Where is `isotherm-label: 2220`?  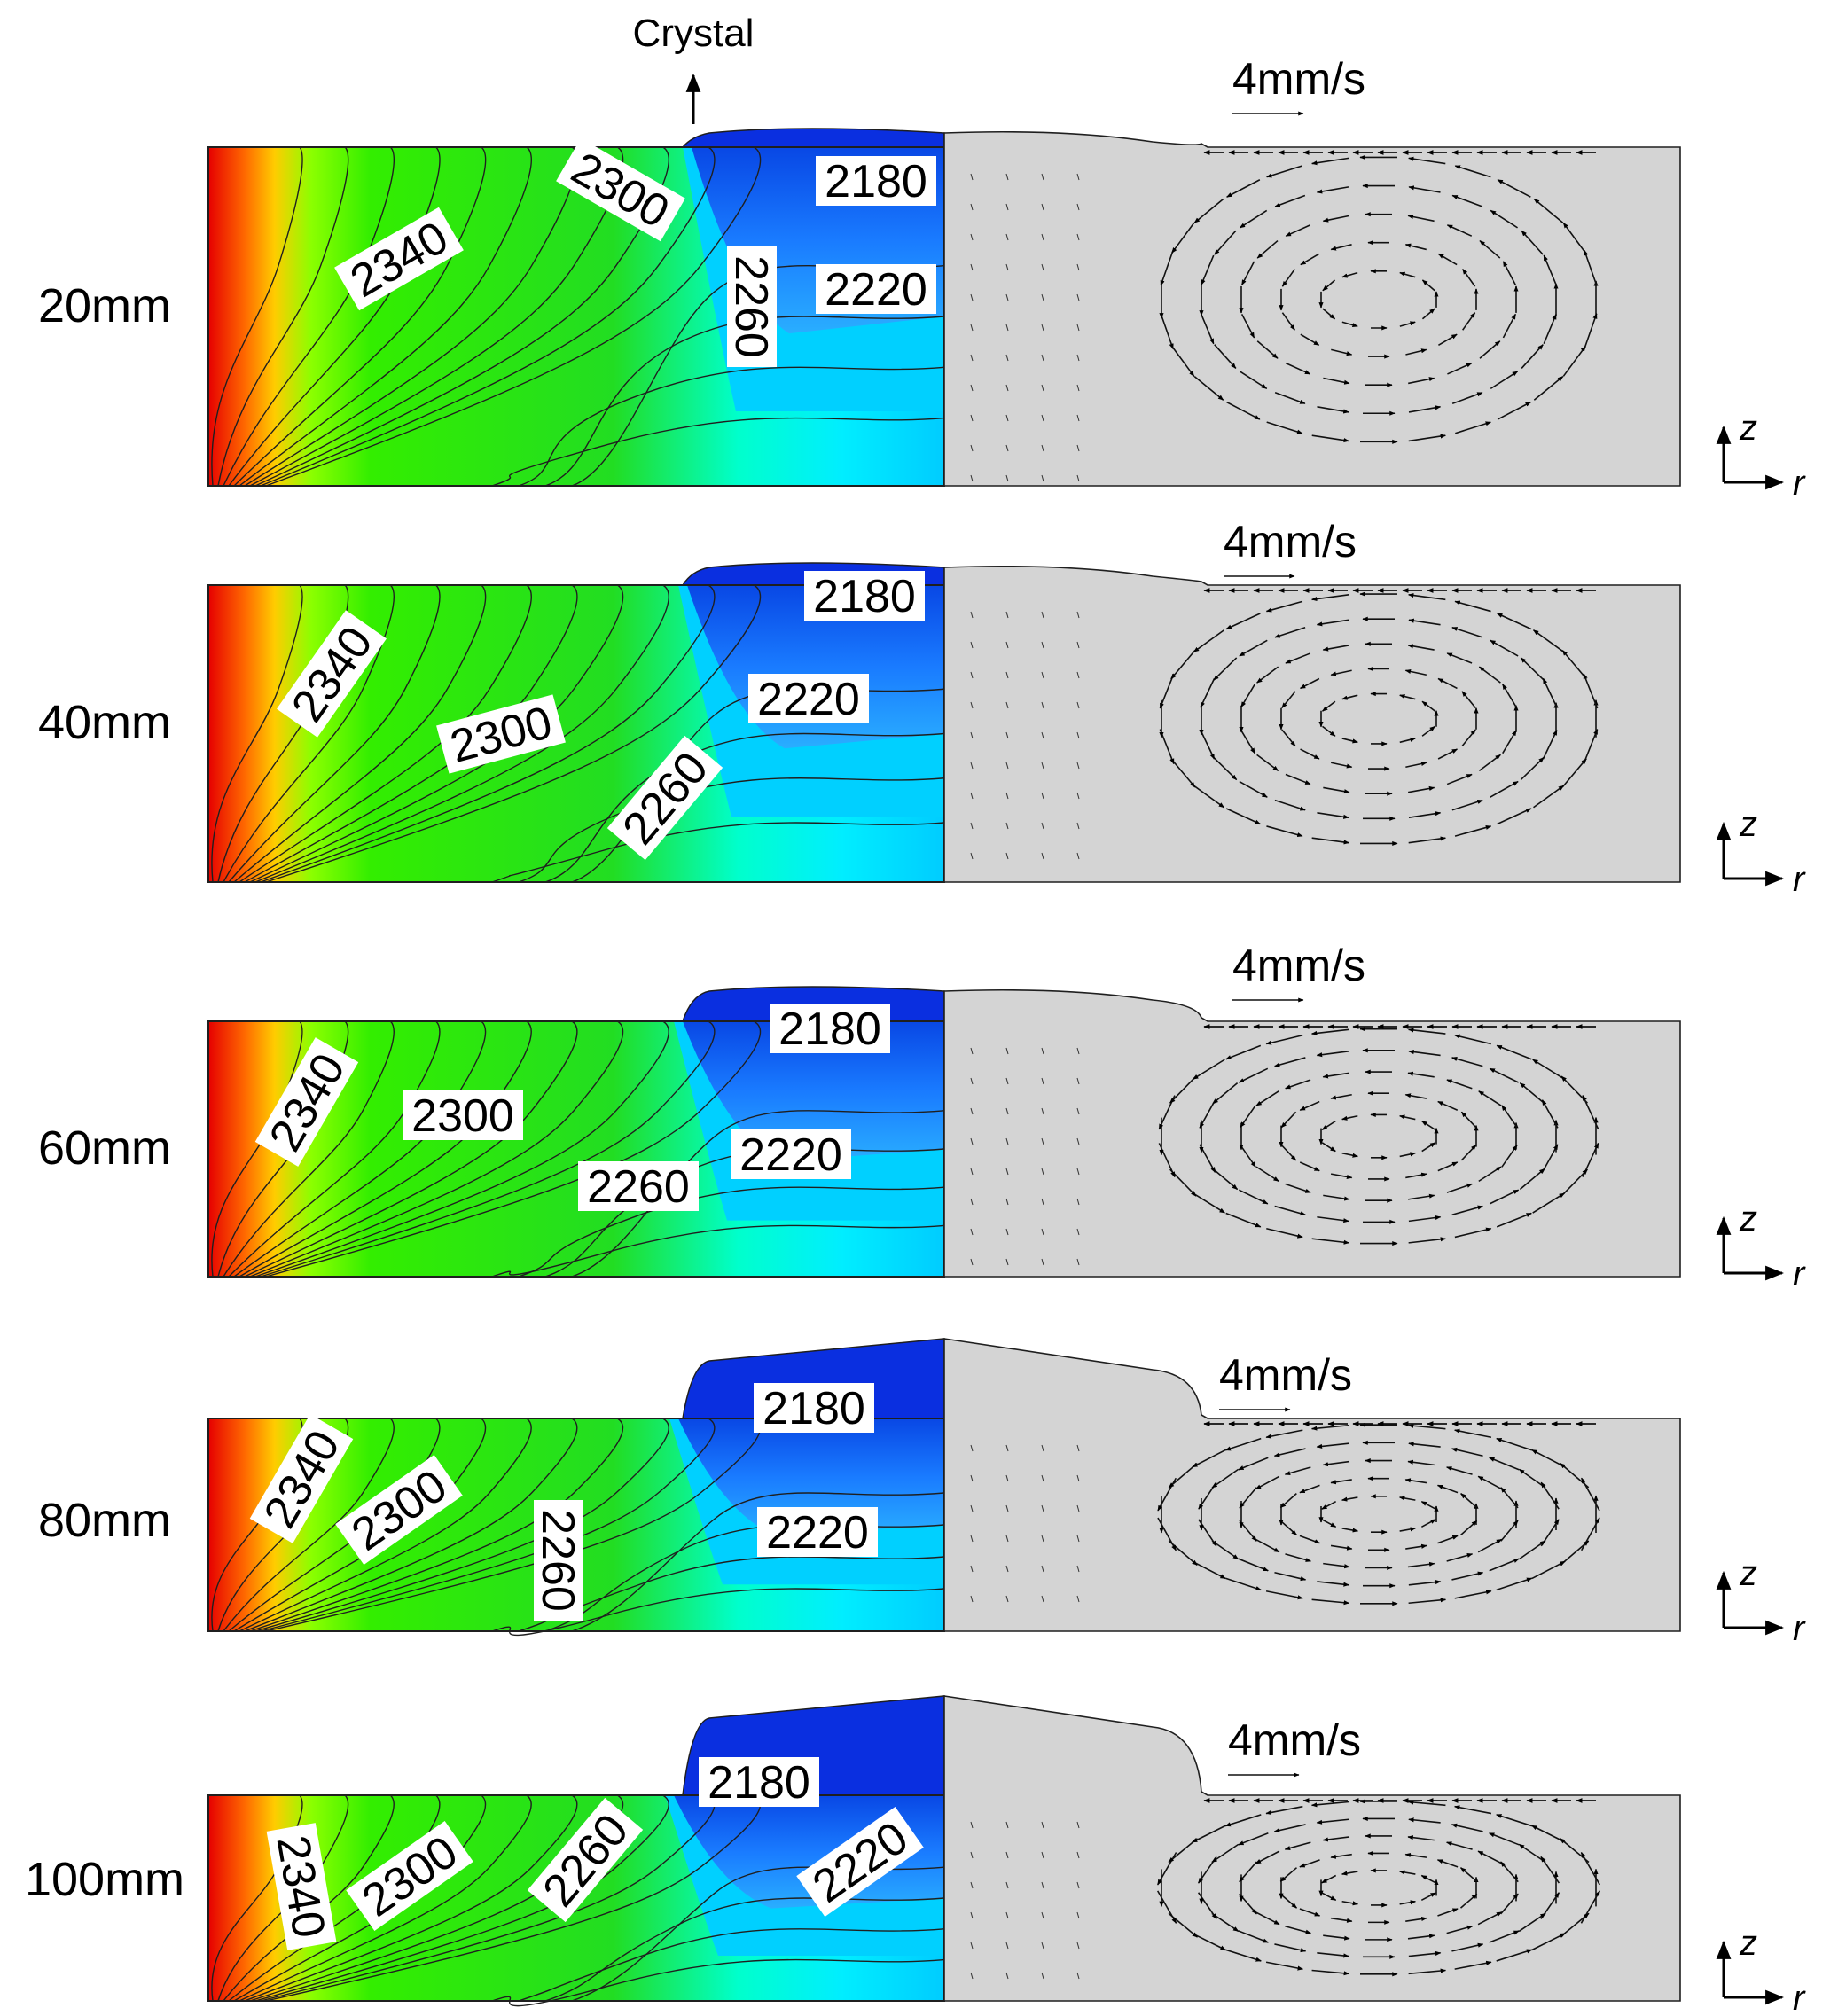 isotherm-label: 2220 is located at coordinates (817, 1533).